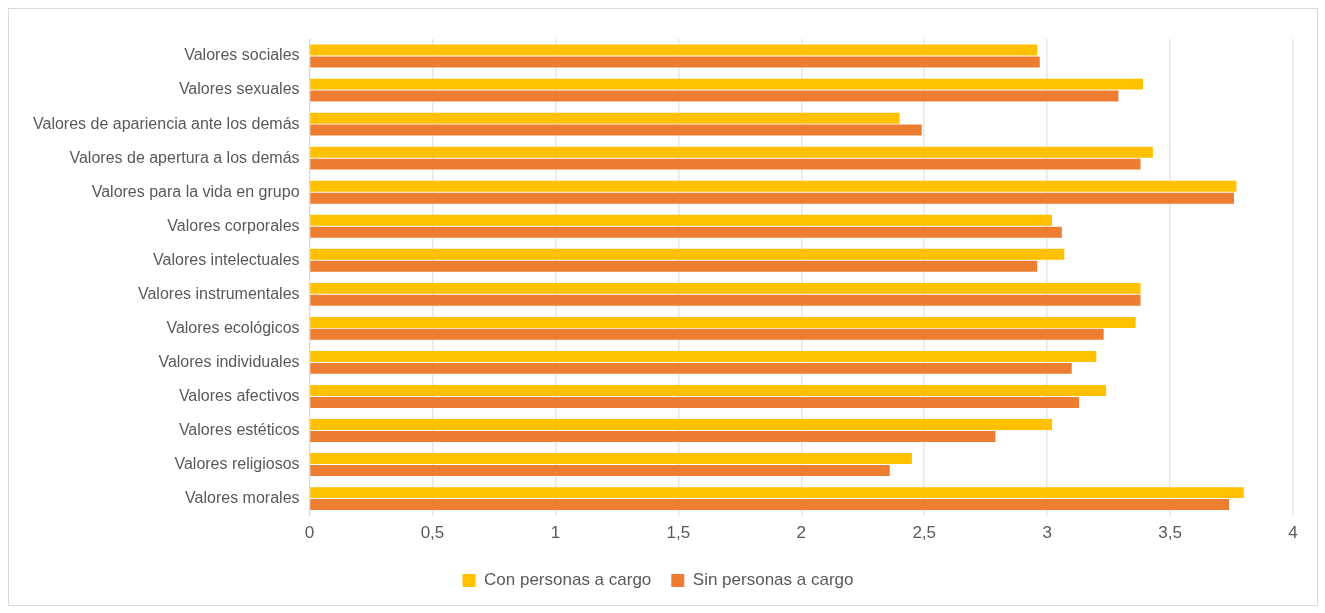  What do you see at coordinates (166, 123) in the screenshot?
I see `y-tick-label: Valores de apariencia ante los demás` at bounding box center [166, 123].